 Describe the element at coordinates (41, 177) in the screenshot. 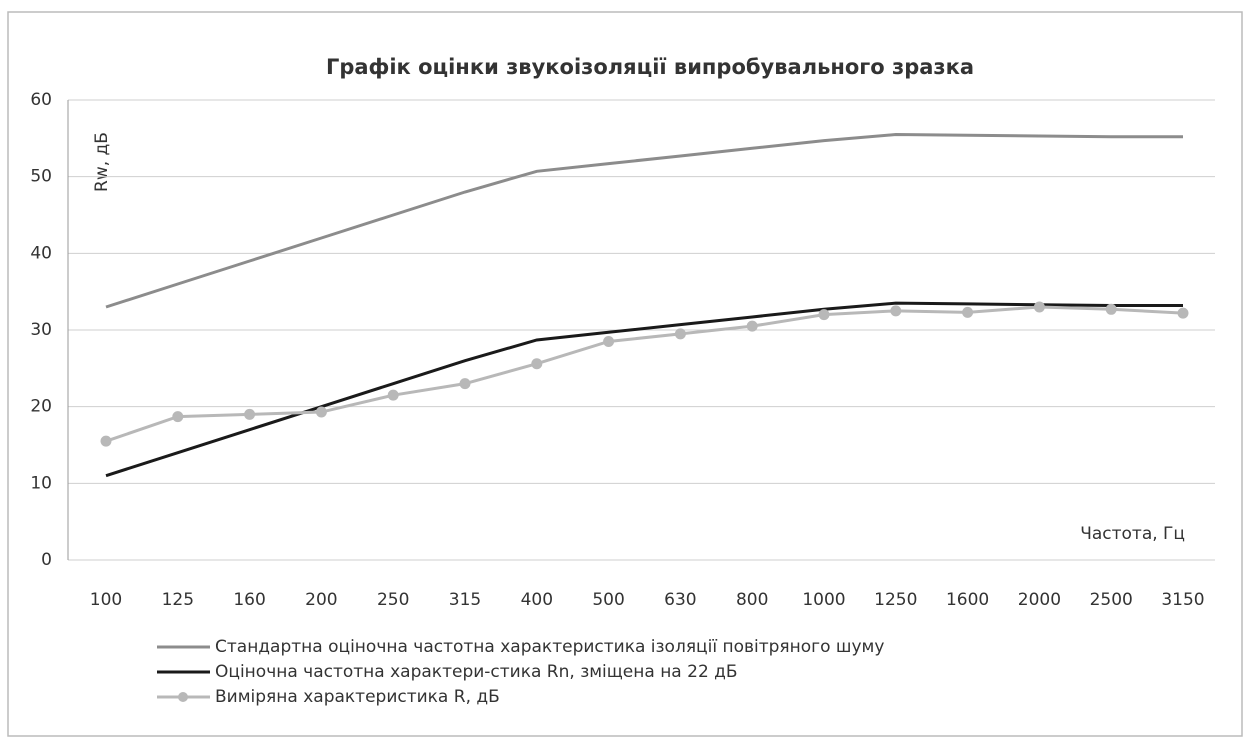

I see `y-tick-label: 50` at that location.